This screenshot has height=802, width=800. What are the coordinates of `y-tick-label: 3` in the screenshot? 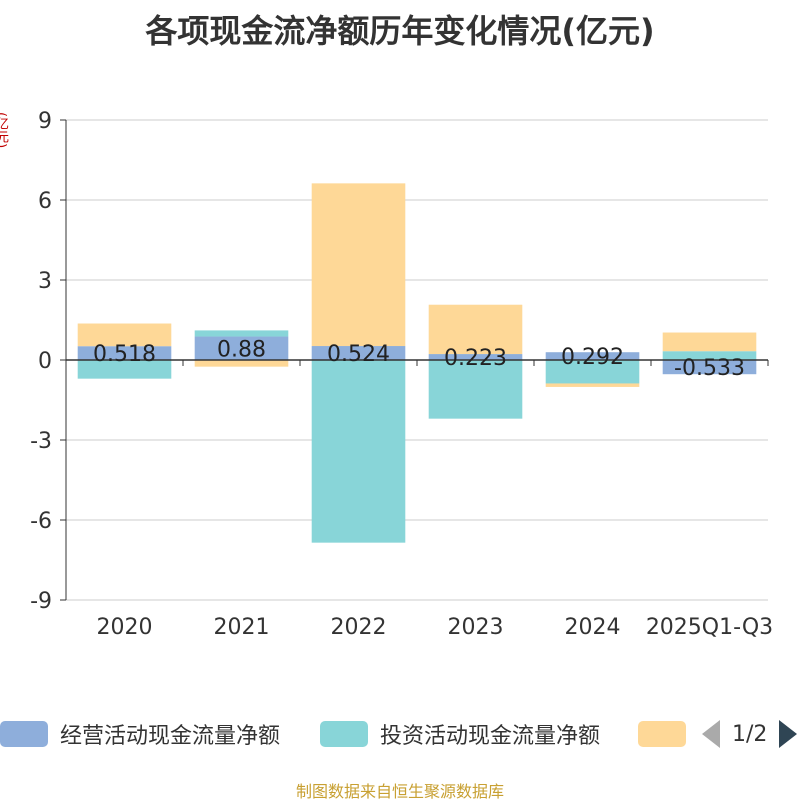 It's located at (45, 281).